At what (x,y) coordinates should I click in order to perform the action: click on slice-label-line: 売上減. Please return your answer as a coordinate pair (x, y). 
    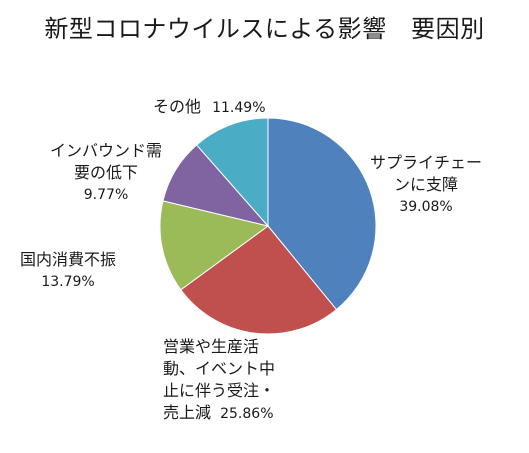
    Looking at the image, I should click on (187, 412).